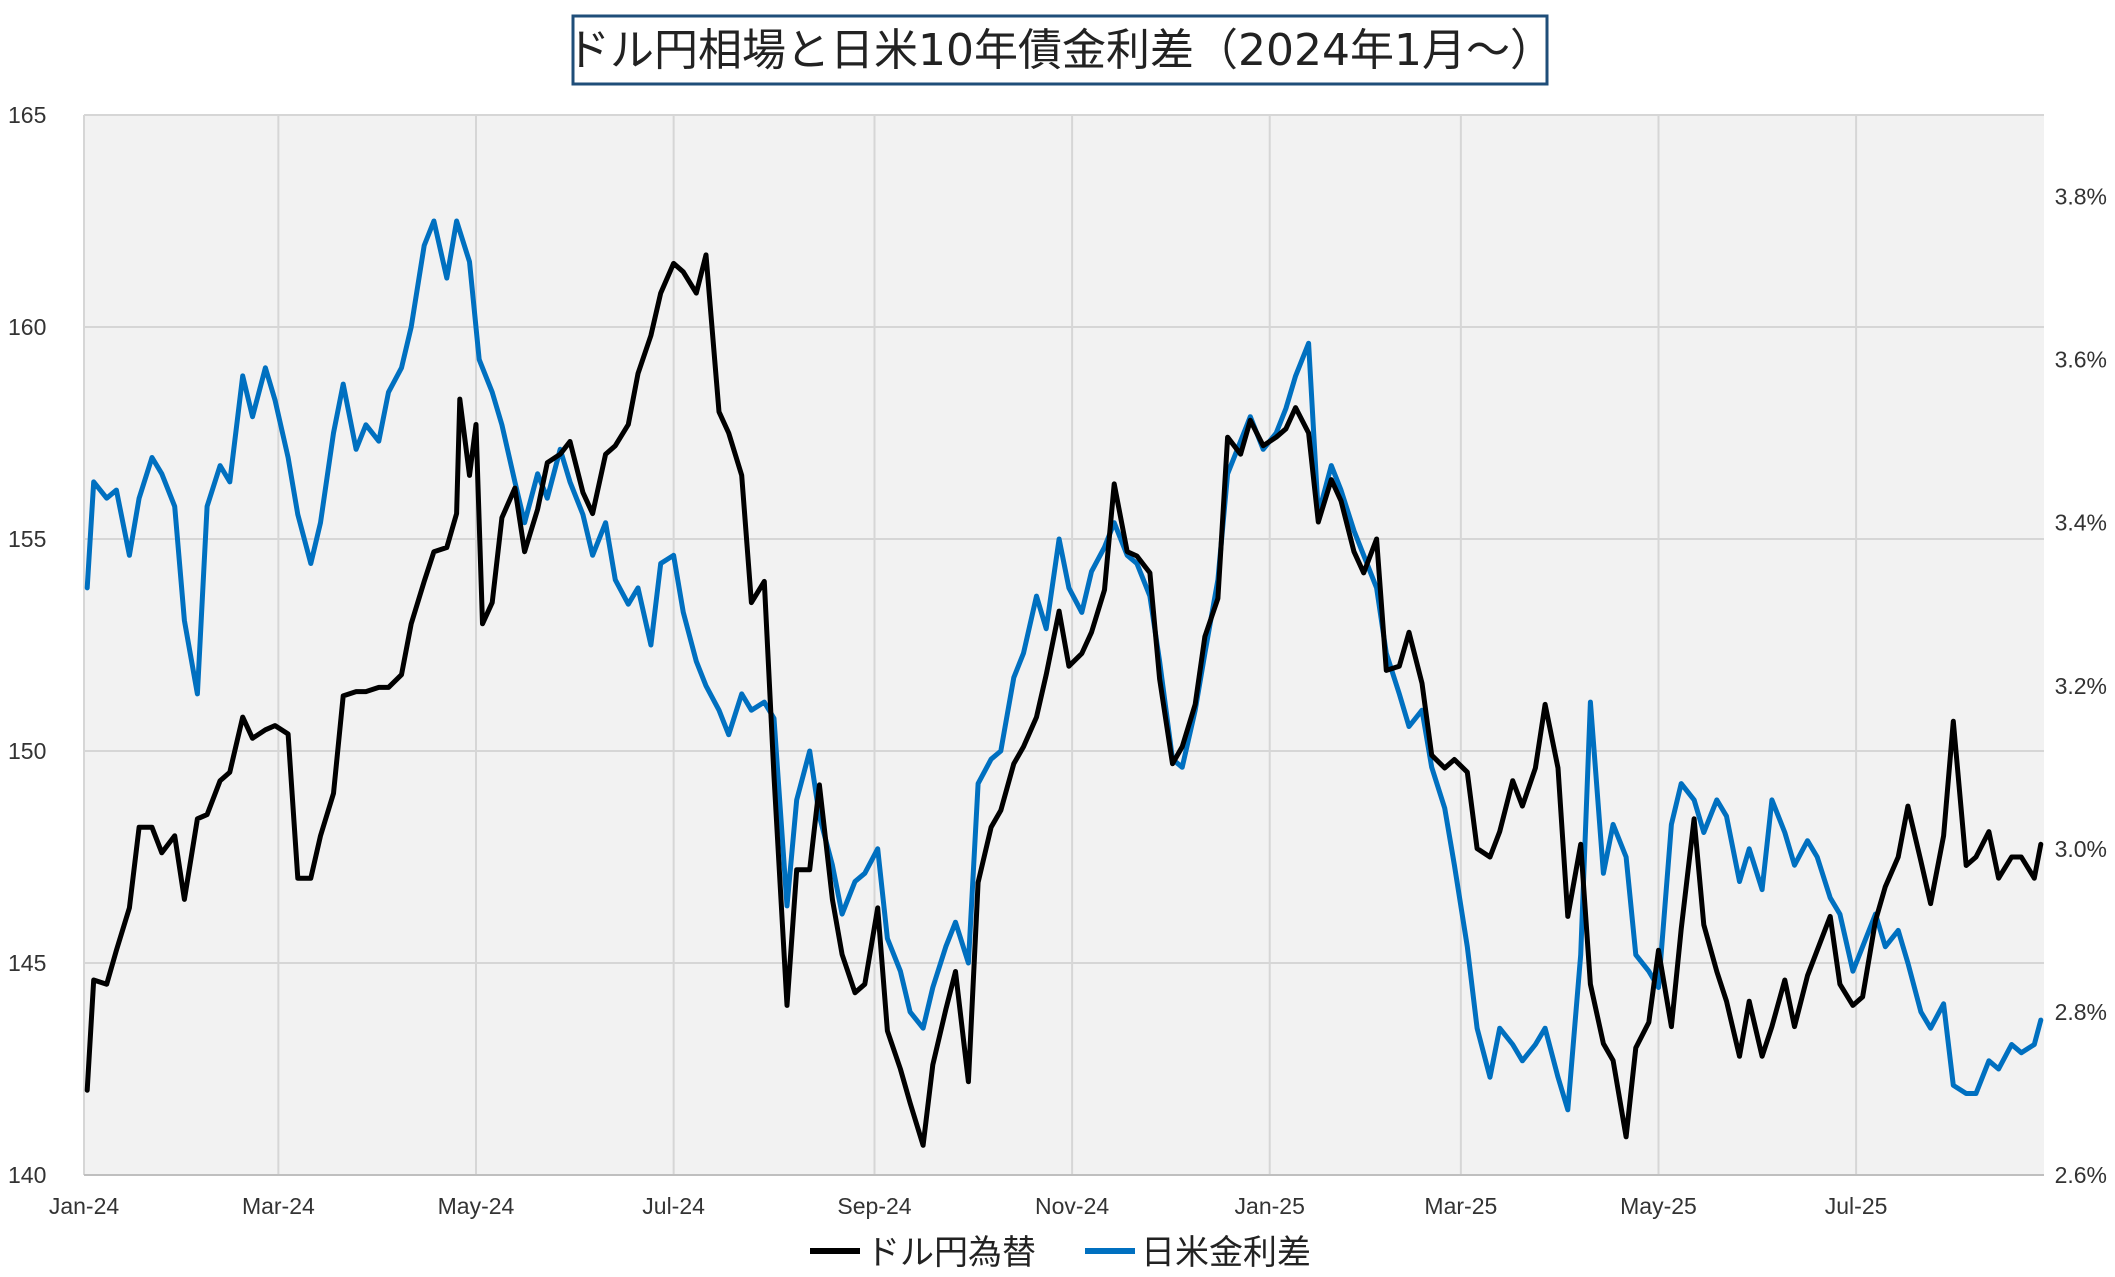 The image size is (2115, 1277). What do you see at coordinates (874, 1206) in the screenshot?
I see `x-tick-label: Sep-24` at bounding box center [874, 1206].